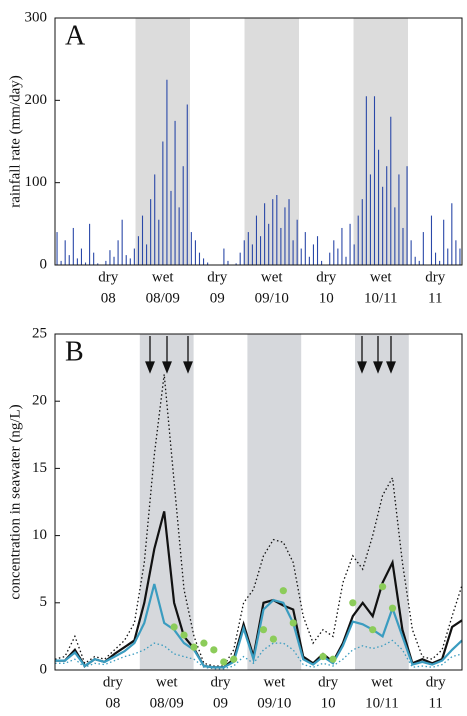 The image size is (467, 716). I want to click on y-axis-label: concentration in seawater (ng/L), so click(15, 501).